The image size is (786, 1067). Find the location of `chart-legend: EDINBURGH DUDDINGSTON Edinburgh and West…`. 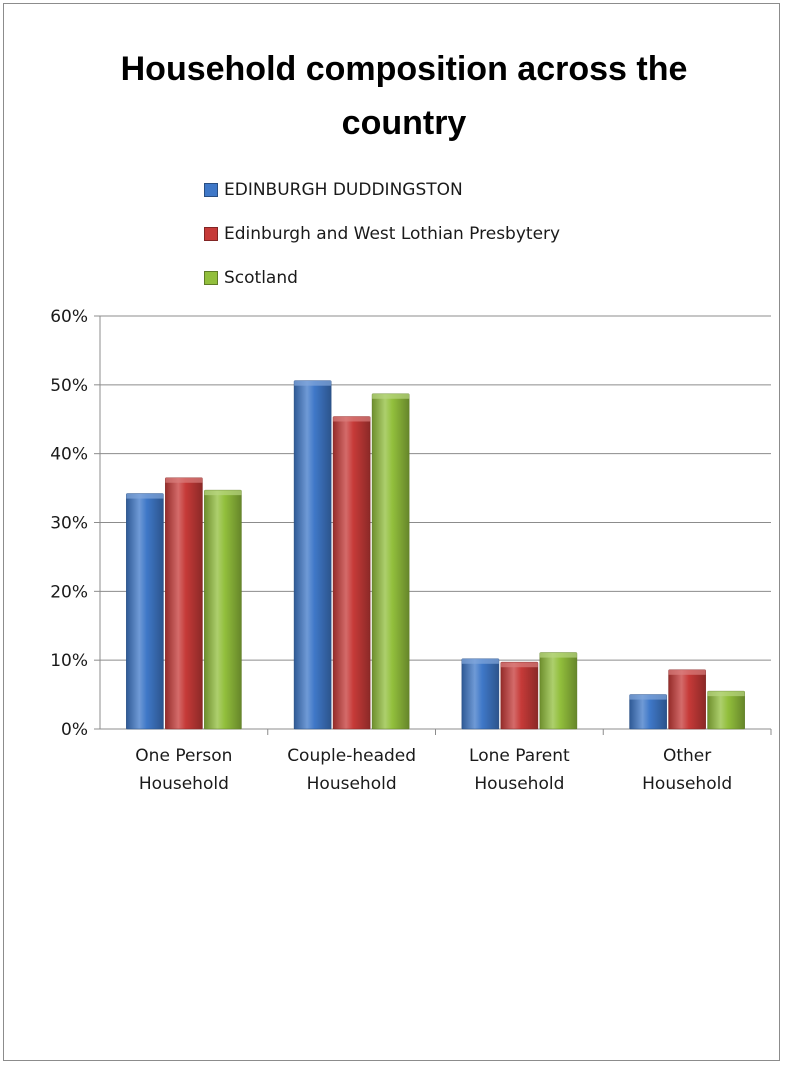

chart-legend: EDINBURGH DUDDINGSTON Edinburgh and West… is located at coordinates (382, 234).